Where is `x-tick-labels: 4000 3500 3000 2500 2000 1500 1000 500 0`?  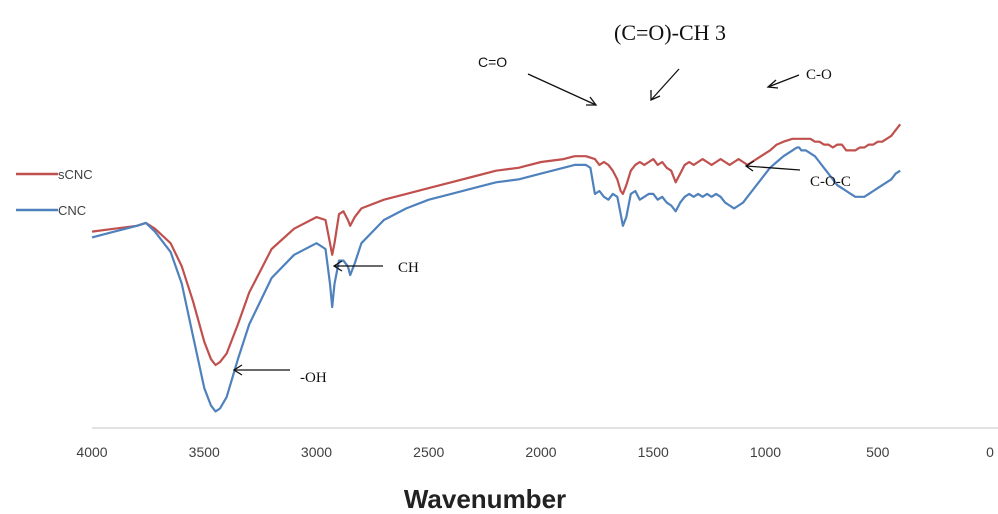
x-tick-labels: 4000 3500 3000 2500 2000 1500 1000 500 0 is located at coordinates (535, 452).